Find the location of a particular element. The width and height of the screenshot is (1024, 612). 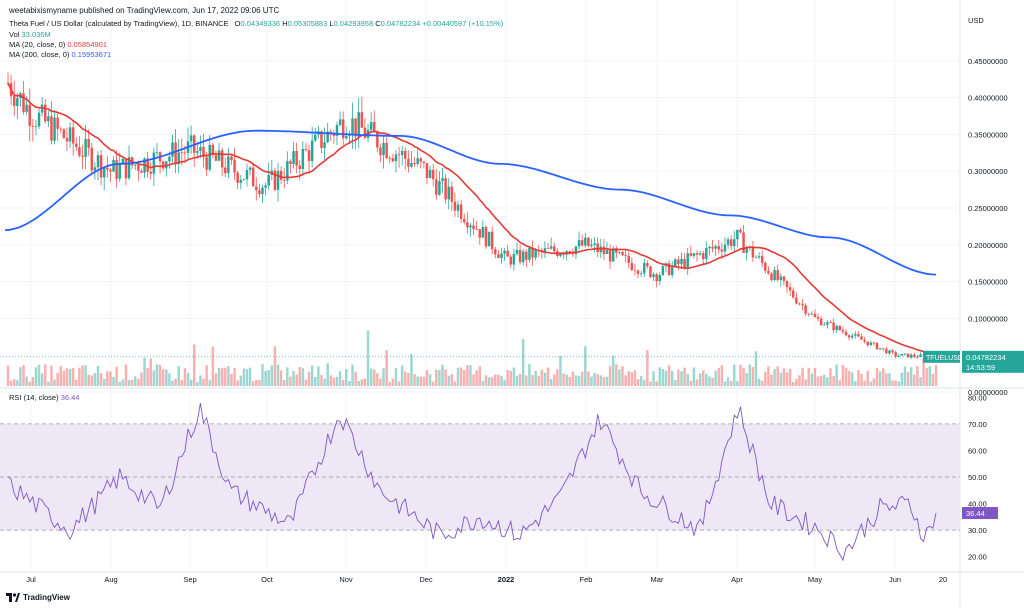

rsi-tick-label: 40.00 is located at coordinates (977, 504).